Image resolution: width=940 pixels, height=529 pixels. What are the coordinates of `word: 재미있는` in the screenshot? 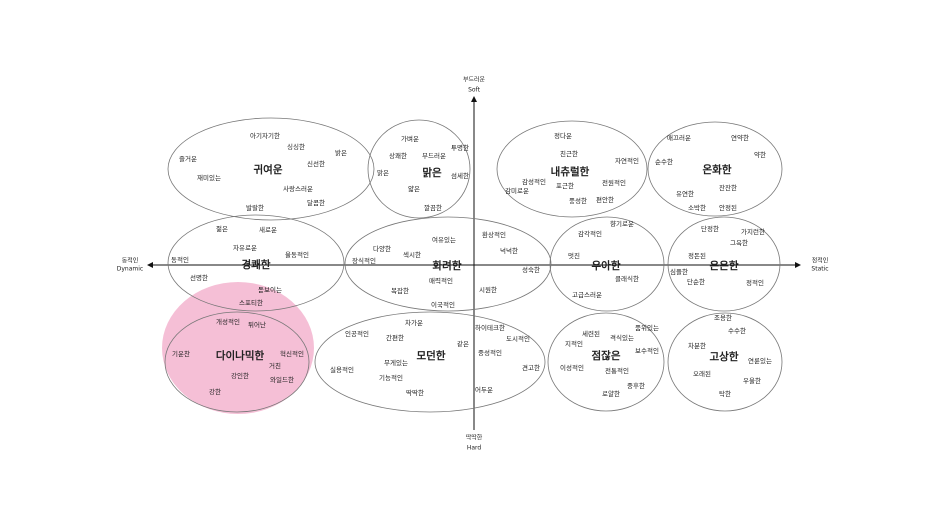 It's located at (209, 177).